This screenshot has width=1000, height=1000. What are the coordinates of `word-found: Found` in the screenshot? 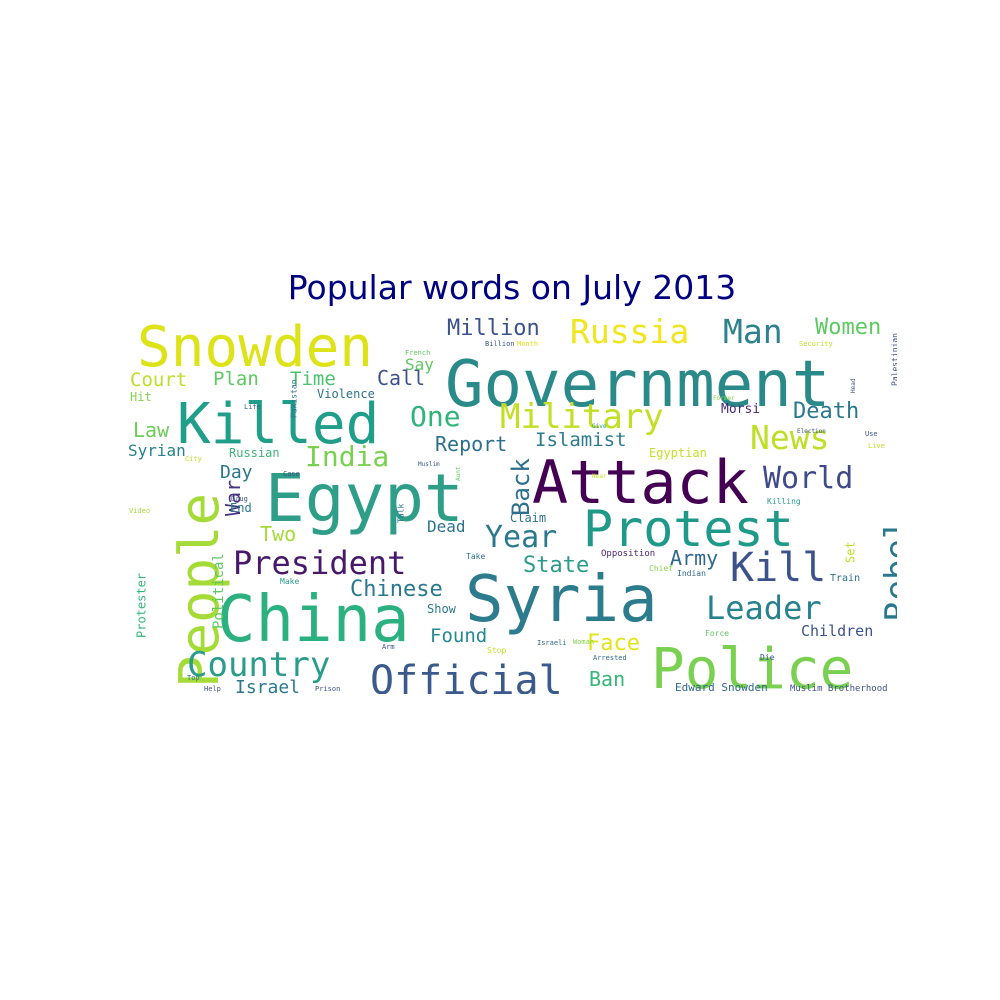 It's located at (458, 636).